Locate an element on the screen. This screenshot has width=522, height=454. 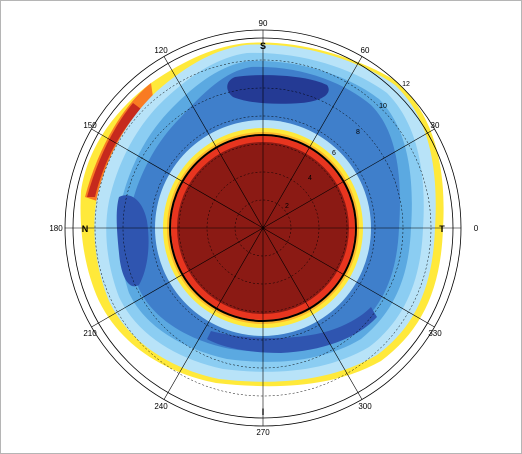
angle-label-120: 120 is located at coordinates (161, 50).